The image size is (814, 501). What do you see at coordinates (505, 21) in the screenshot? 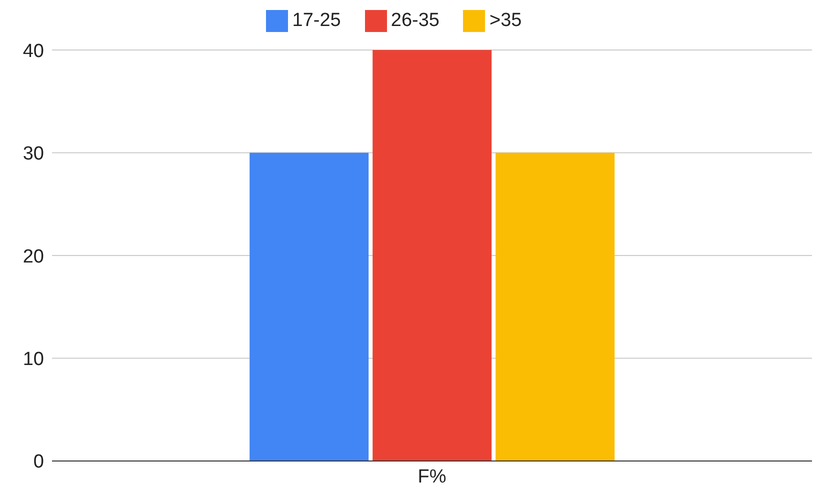
I see `legend-label: >35` at bounding box center [505, 21].